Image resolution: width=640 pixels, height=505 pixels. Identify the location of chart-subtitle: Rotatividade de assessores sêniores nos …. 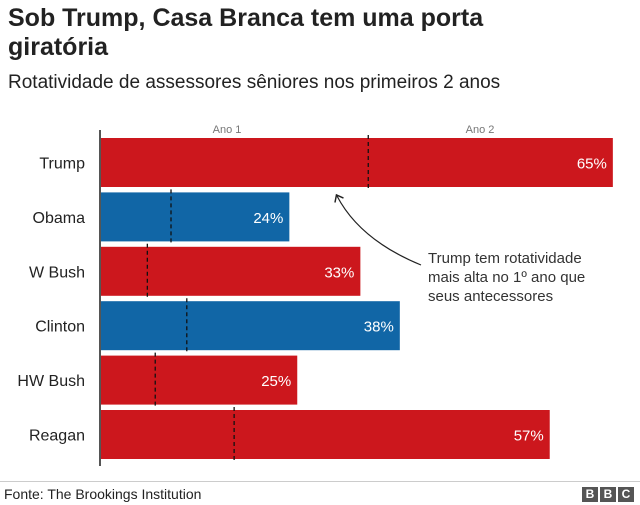
(254, 82).